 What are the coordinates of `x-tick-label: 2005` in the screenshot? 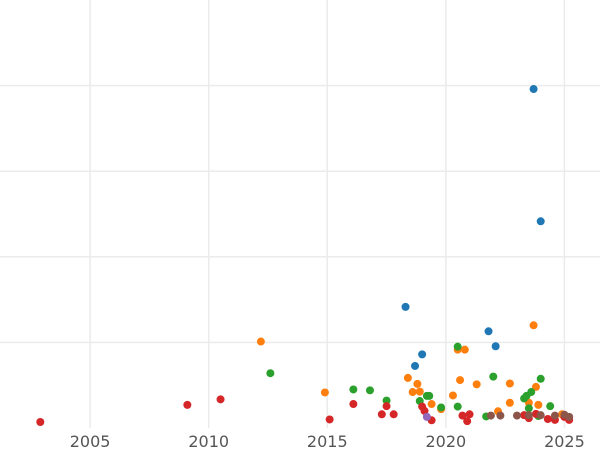 It's located at (90, 441).